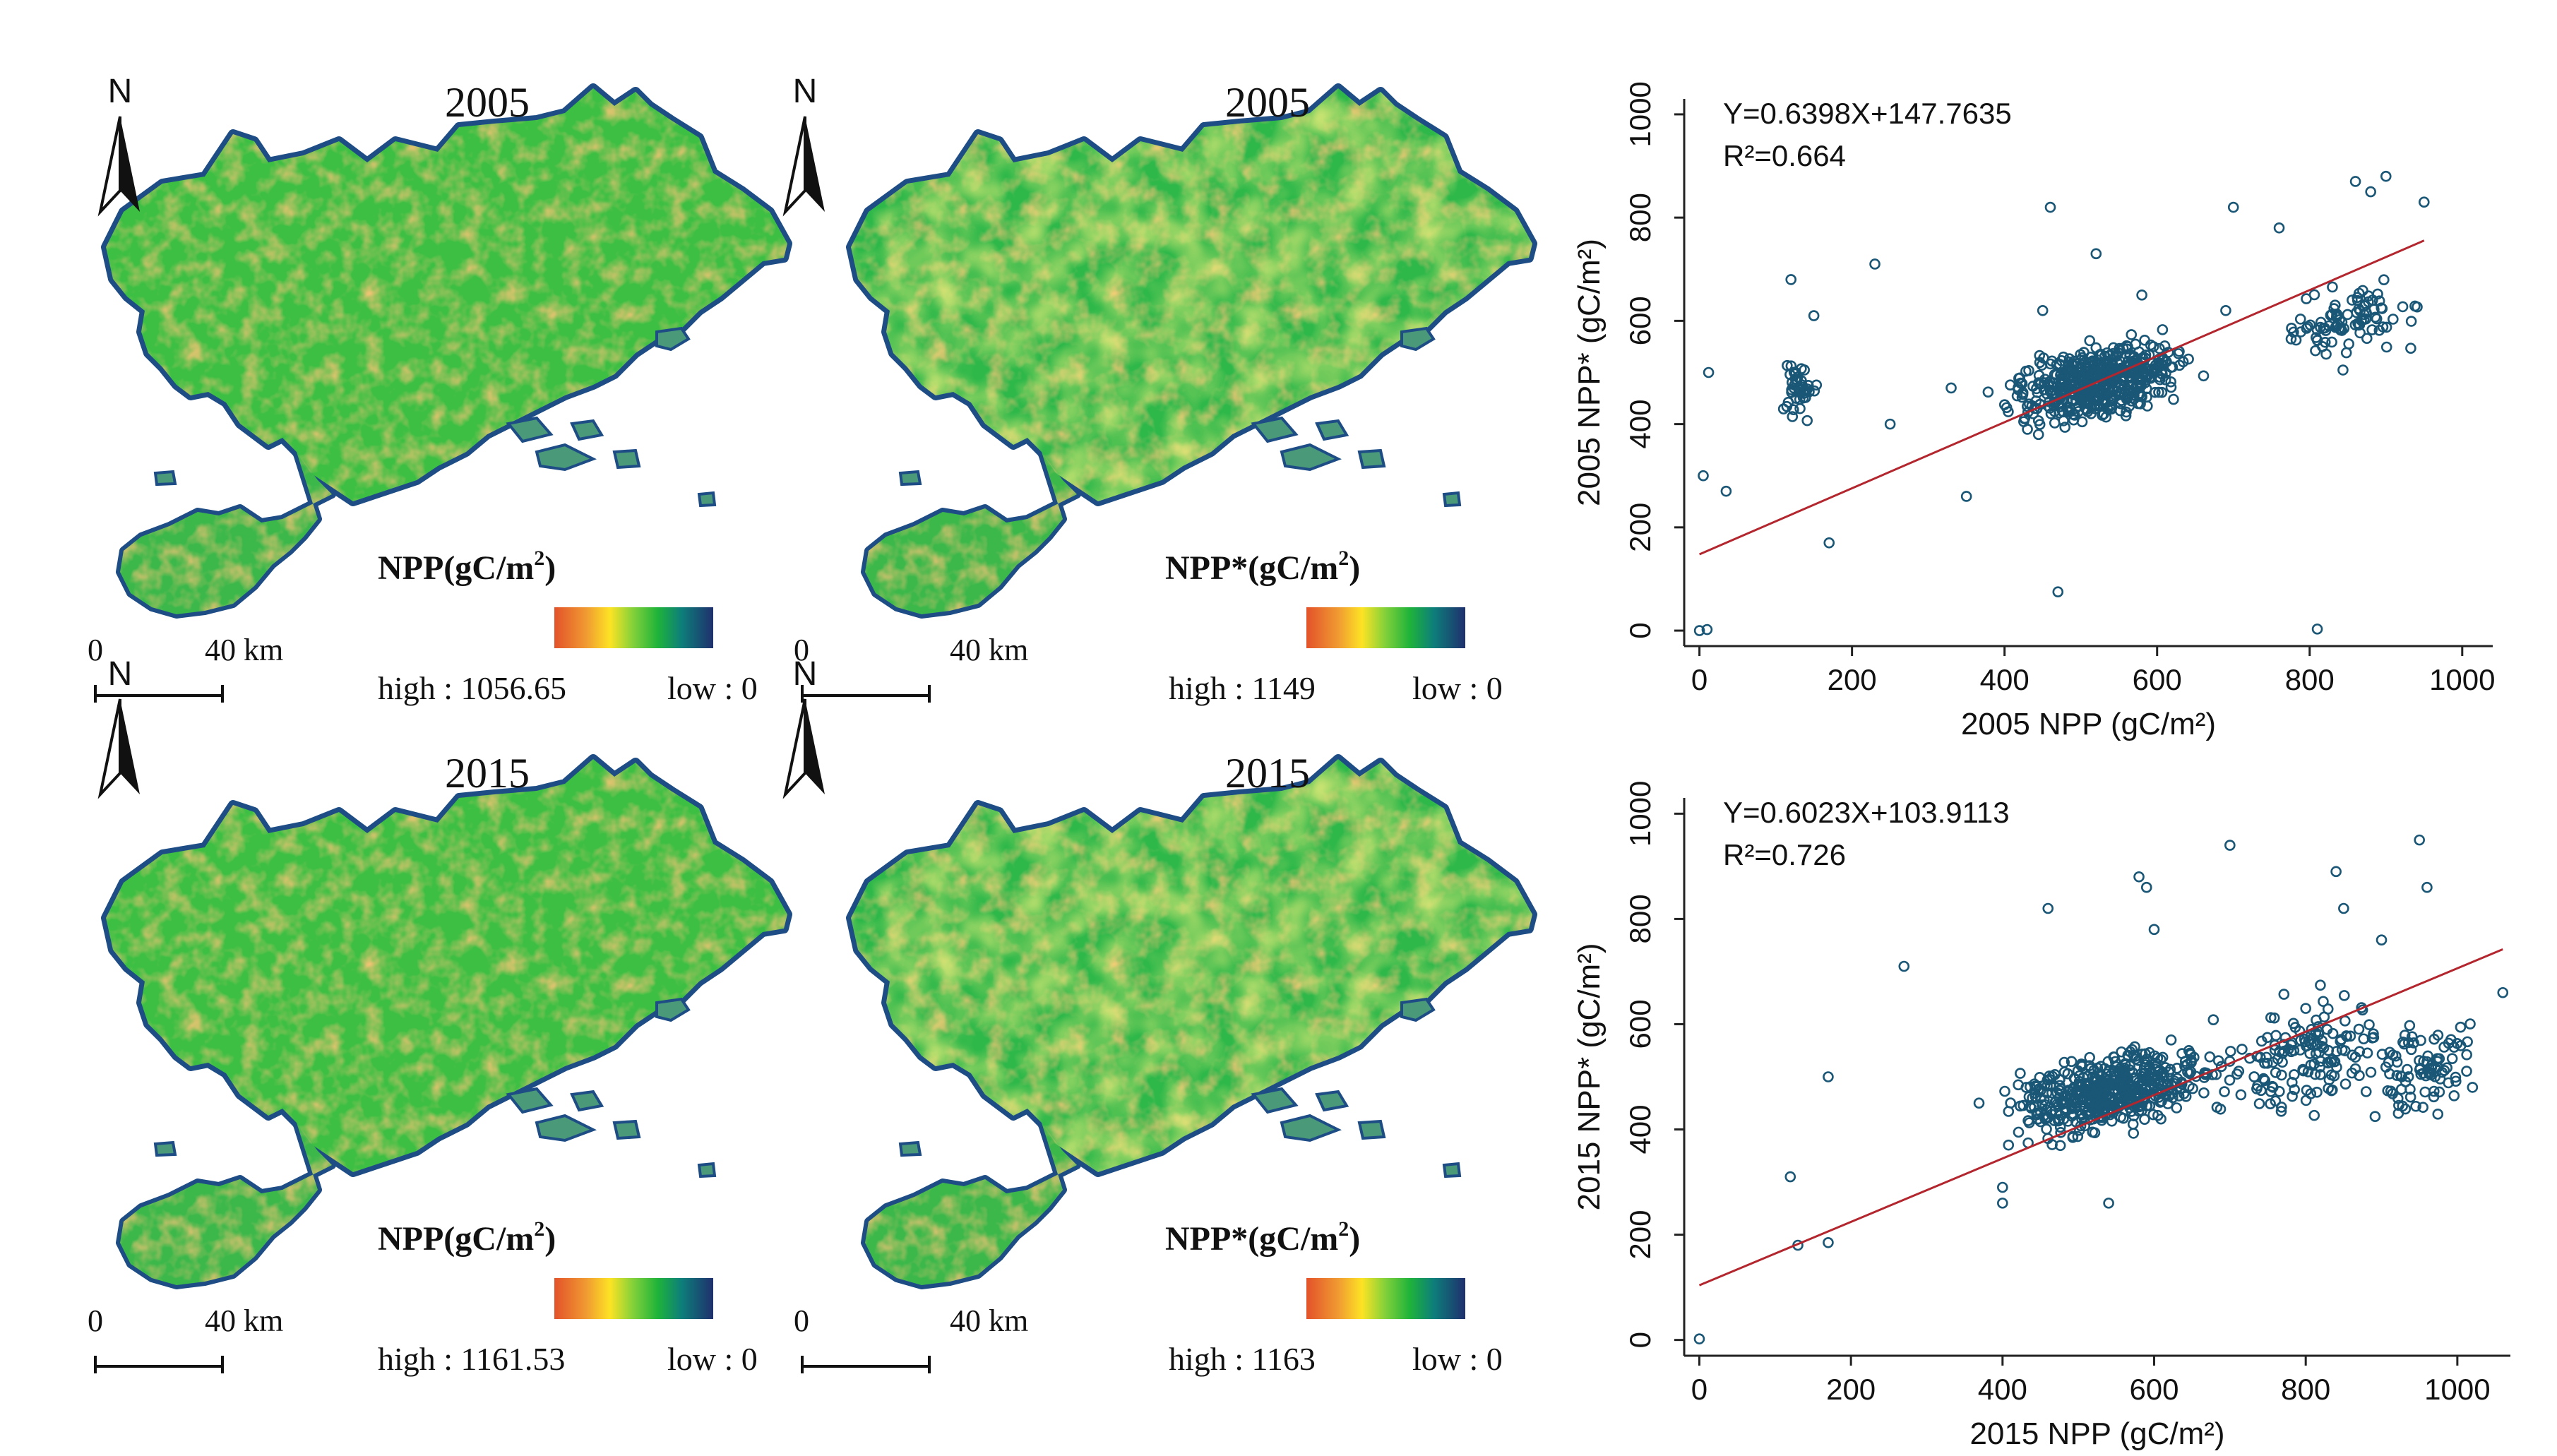 The image size is (2557, 1456). I want to click on legend-title: NPP(gC/m2), so click(467, 1237).